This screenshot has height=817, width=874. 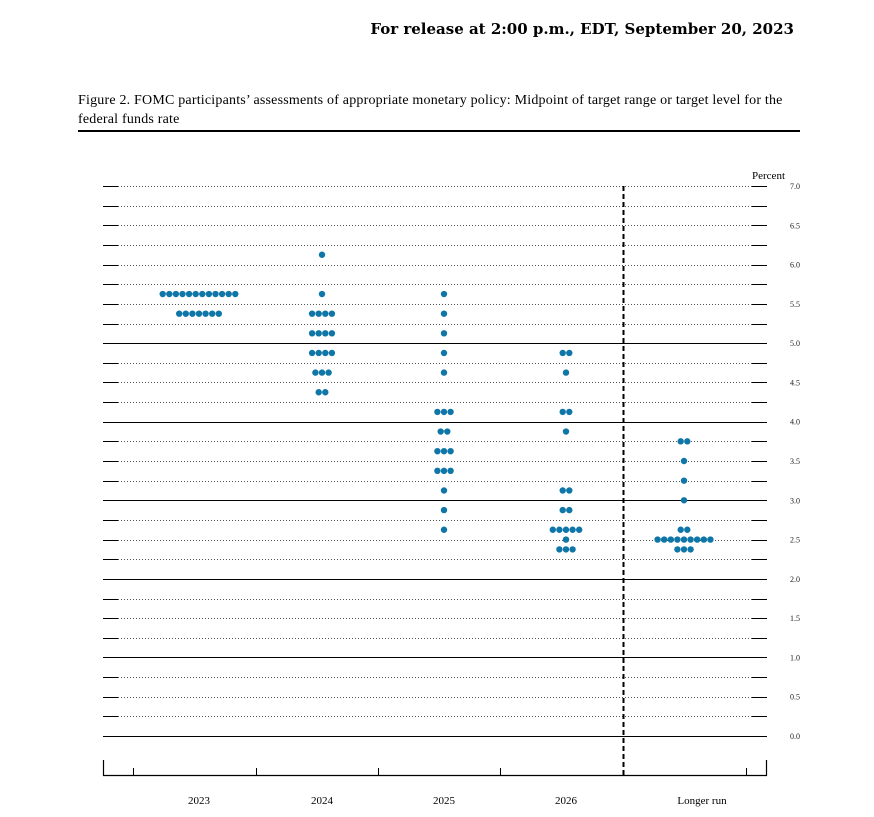 I want to click on y-tick-label: 4.0, so click(x=795, y=422).